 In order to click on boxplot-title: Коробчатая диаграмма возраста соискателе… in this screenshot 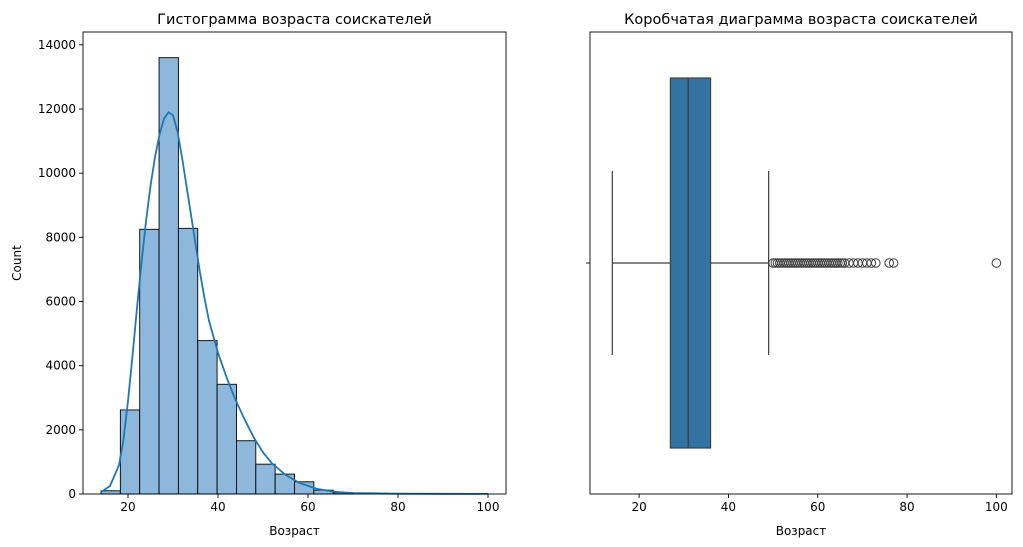, I will do `click(801, 20)`.